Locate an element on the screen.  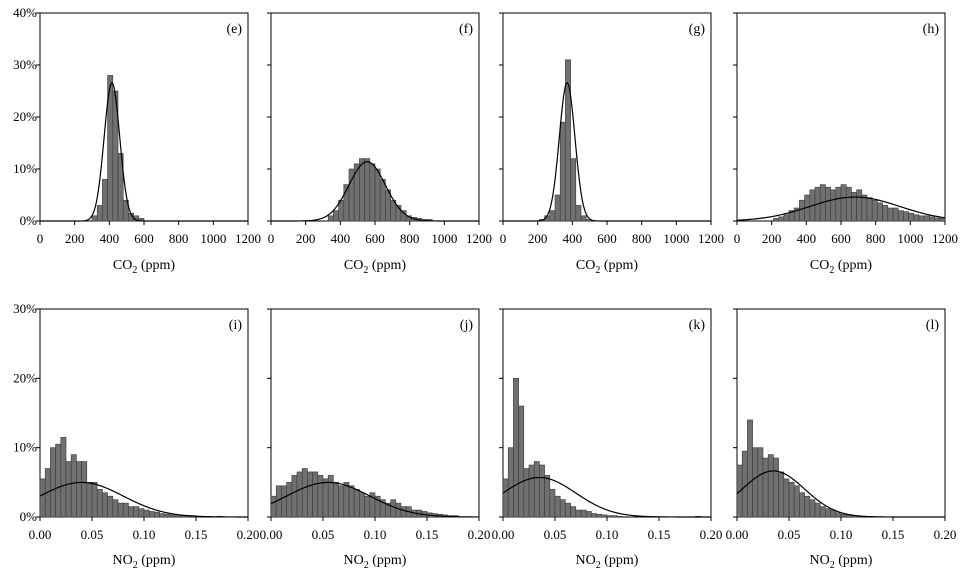
x-tick-label: 1200 is located at coordinates (945, 238).